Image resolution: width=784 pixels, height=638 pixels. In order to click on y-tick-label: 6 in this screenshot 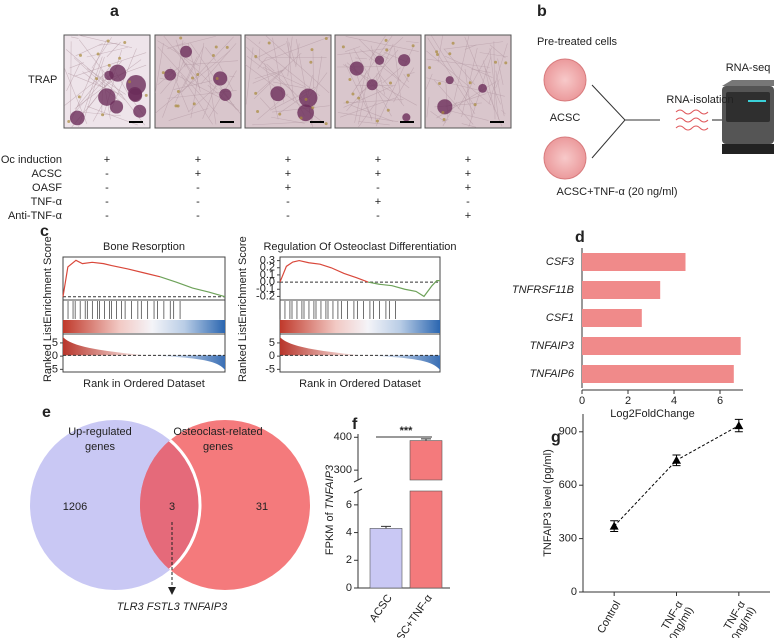, I will do `click(349, 505)`.